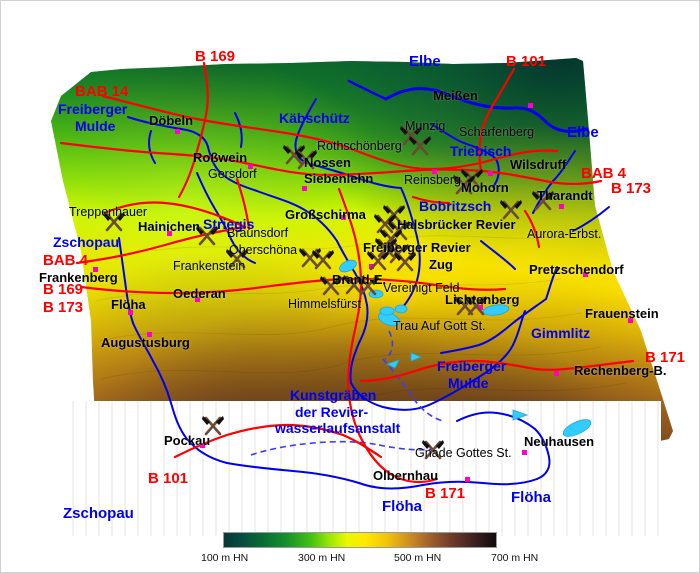  Describe the element at coordinates (338, 428) in the screenshot. I see `river-label: wasserlaufsanstalt` at that location.